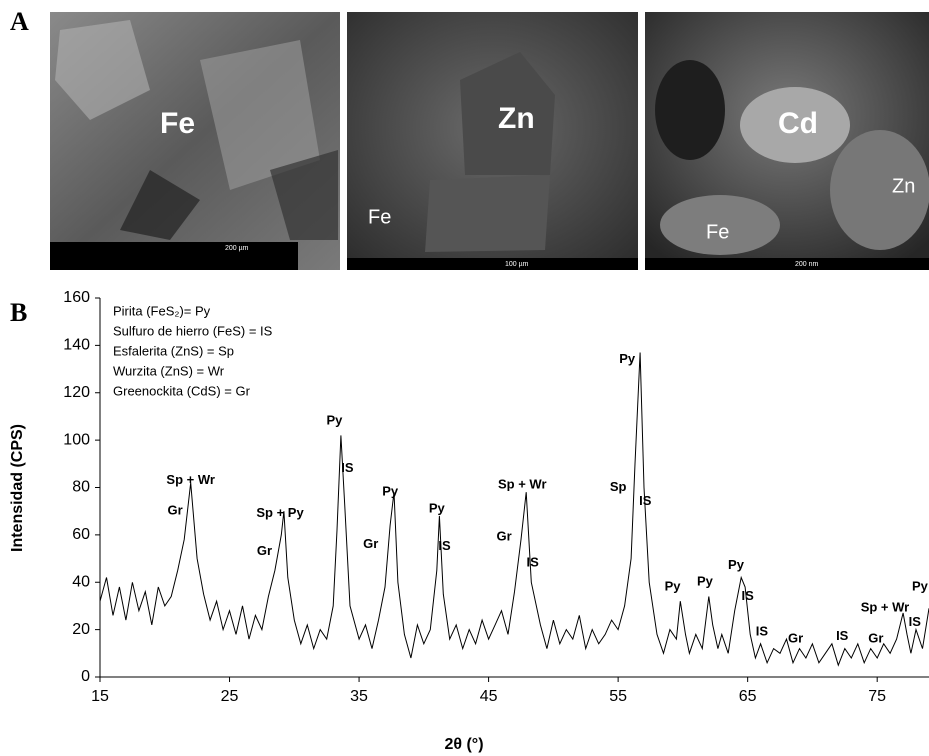 The image size is (929, 756). What do you see at coordinates (618, 486) in the screenshot?
I see `peak-annotation: Sp` at bounding box center [618, 486].